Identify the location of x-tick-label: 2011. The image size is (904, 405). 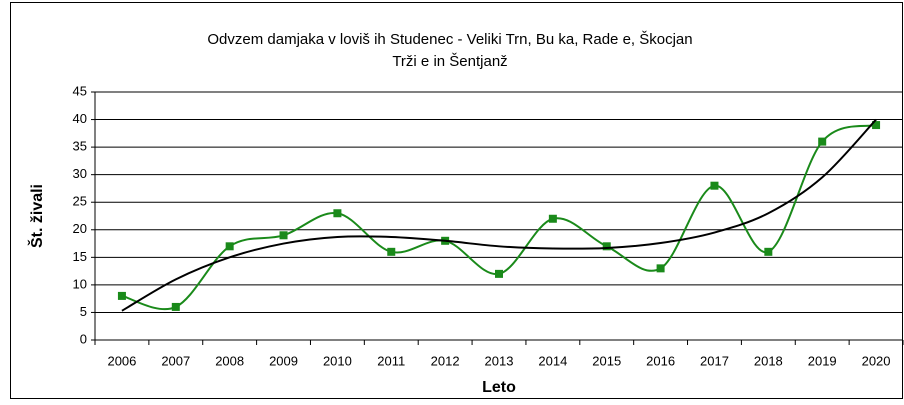
(391, 360).